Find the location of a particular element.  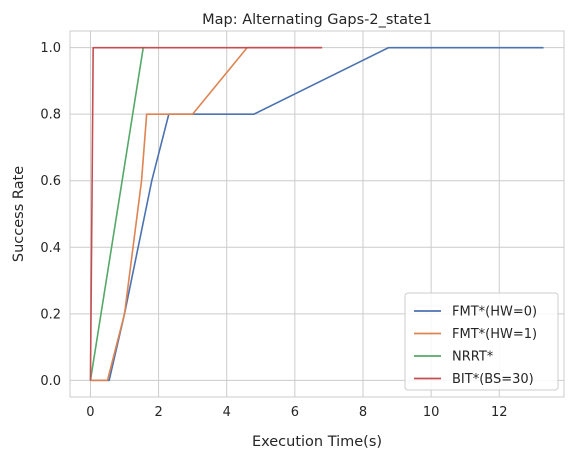

y-tick-label: 0.0 is located at coordinates (50, 381).